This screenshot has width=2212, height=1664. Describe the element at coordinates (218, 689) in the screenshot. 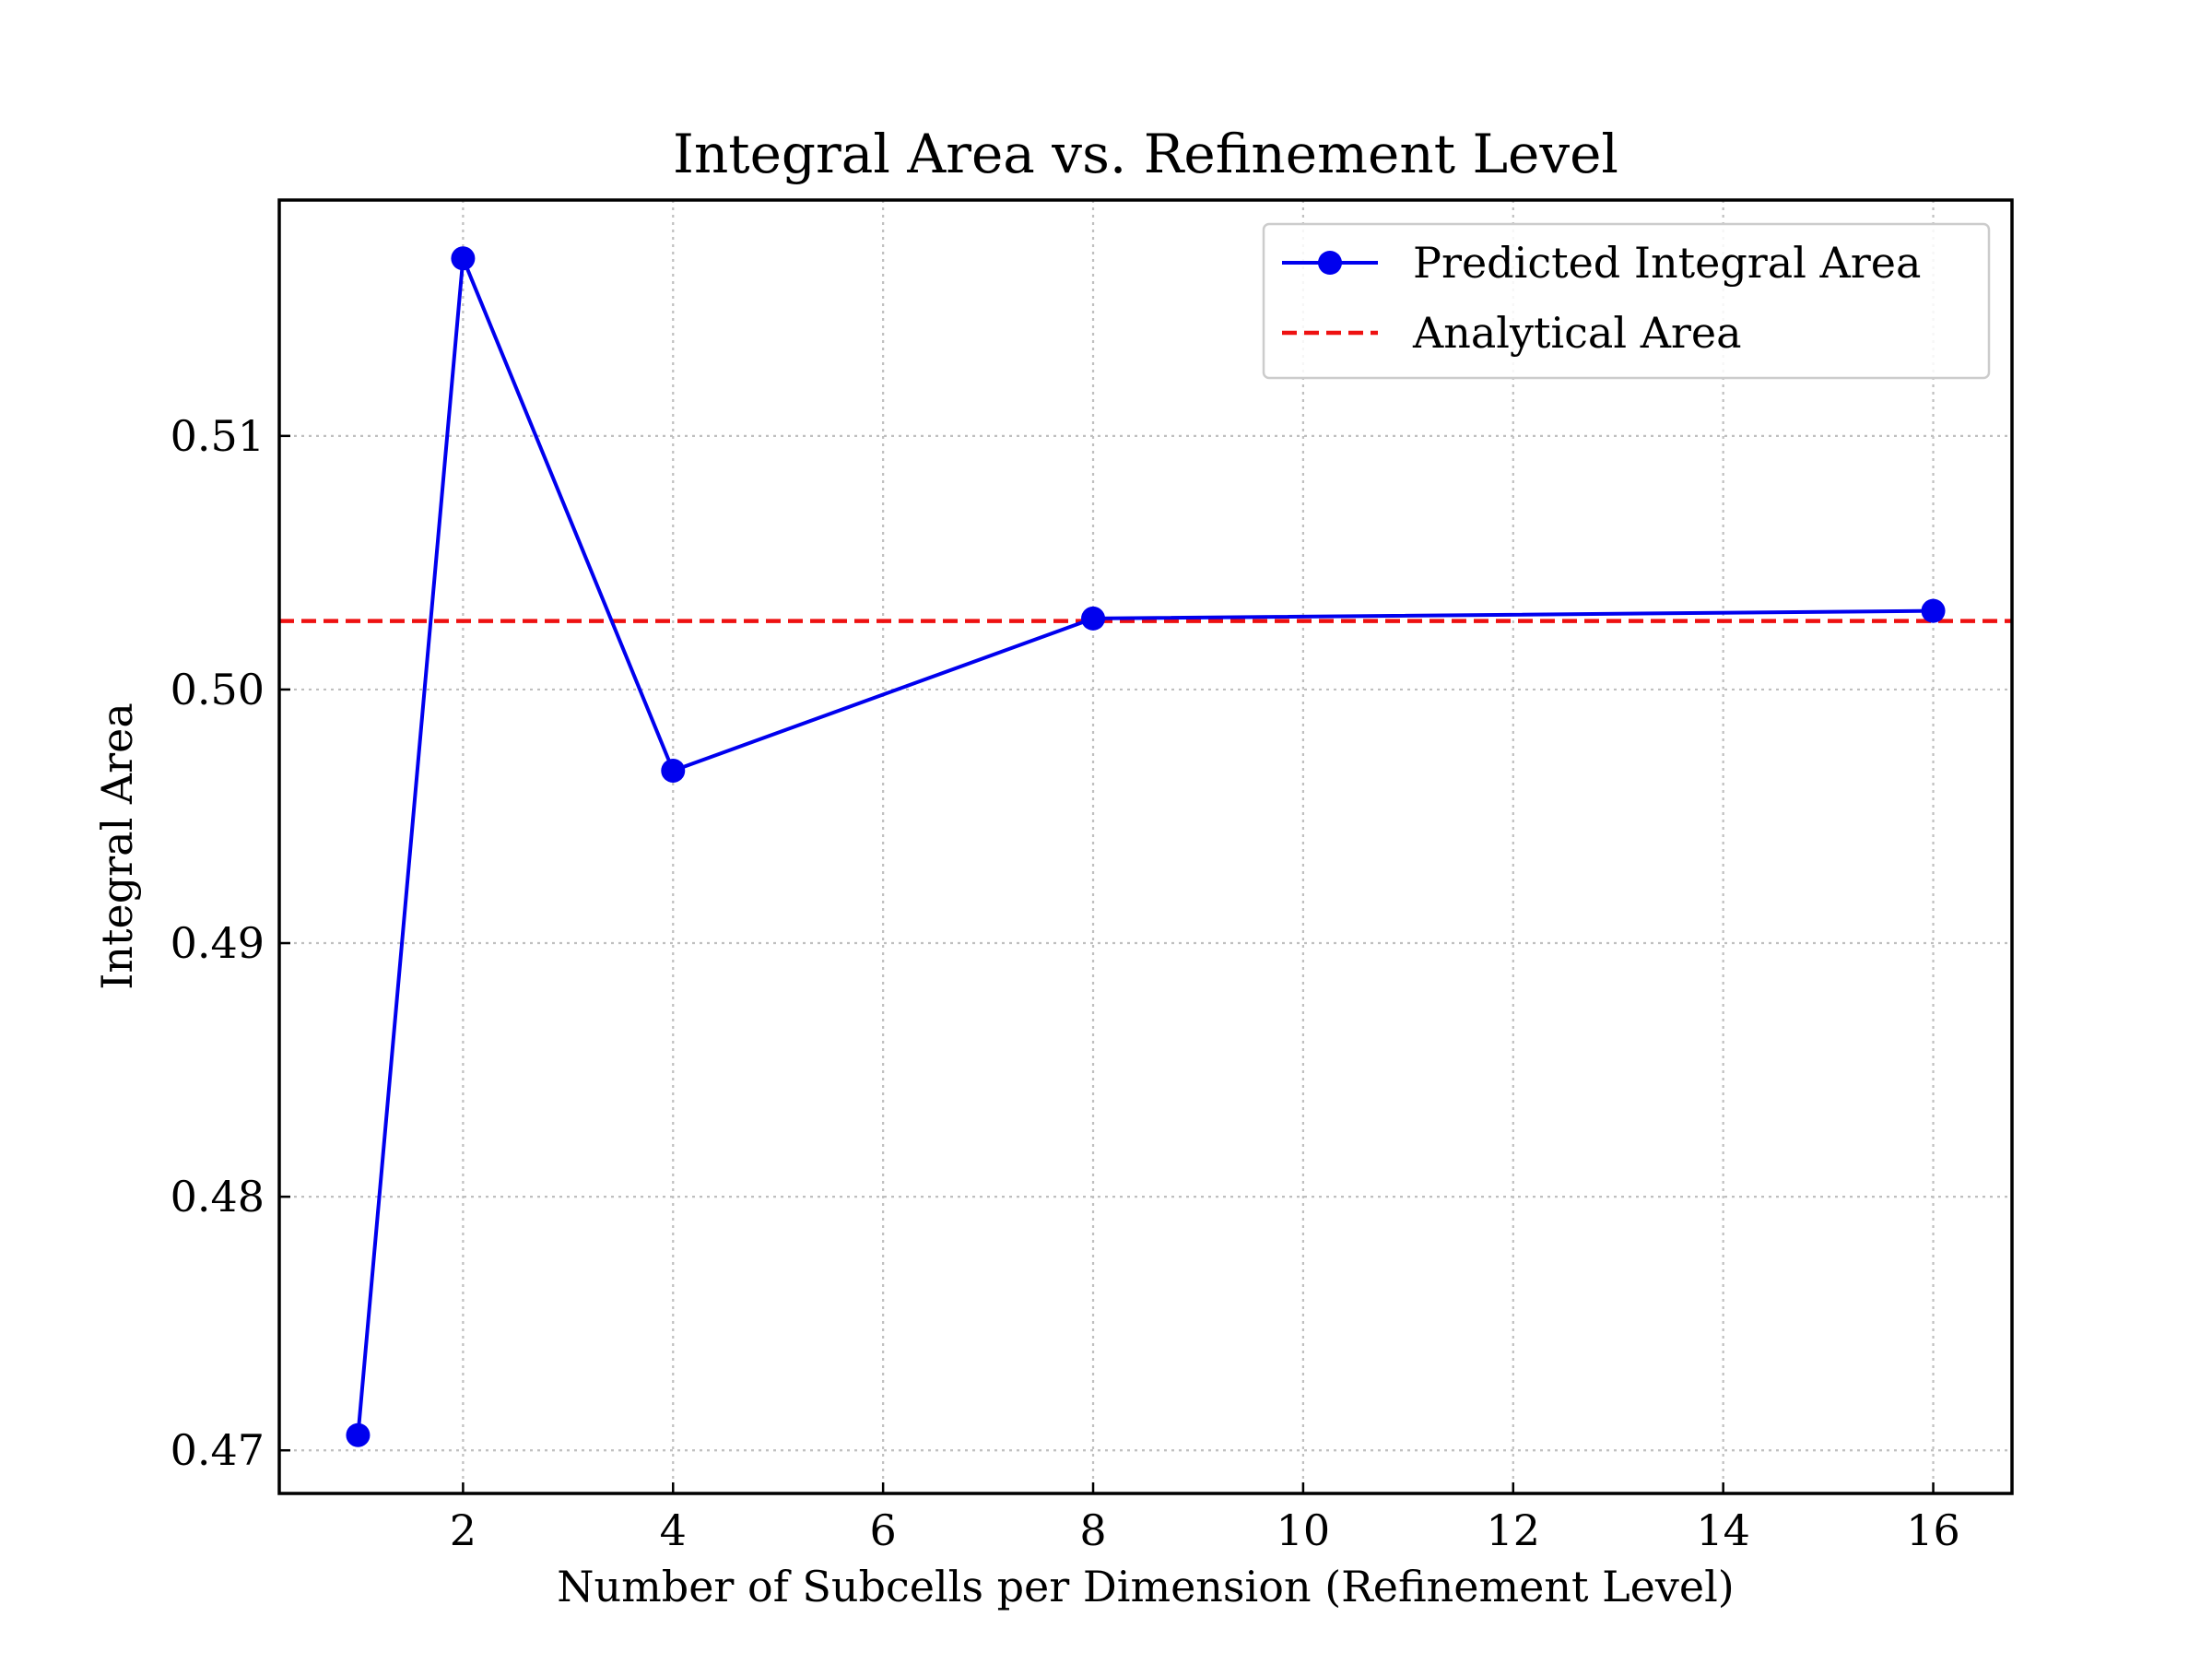

I see `y-tick-label: 0.50` at that location.